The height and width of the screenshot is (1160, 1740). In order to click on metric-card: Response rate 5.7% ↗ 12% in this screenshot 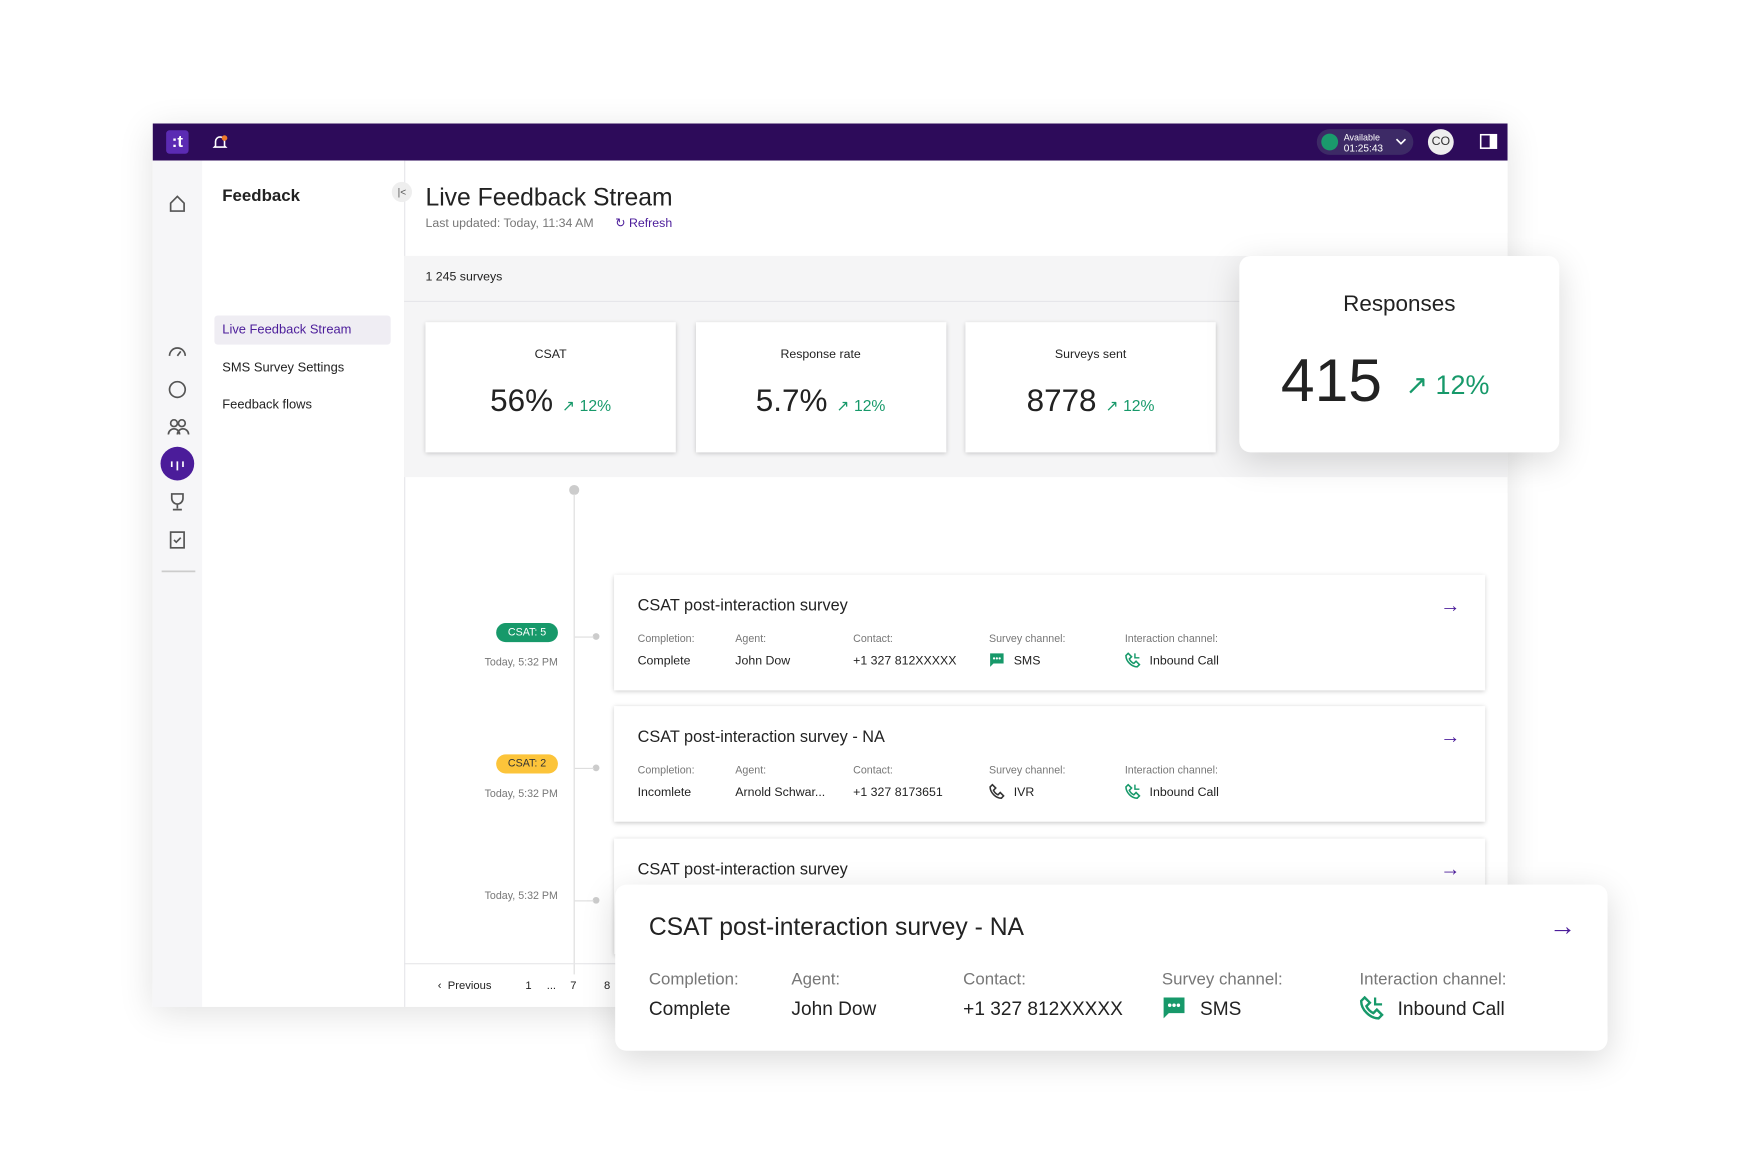, I will do `click(820, 387)`.